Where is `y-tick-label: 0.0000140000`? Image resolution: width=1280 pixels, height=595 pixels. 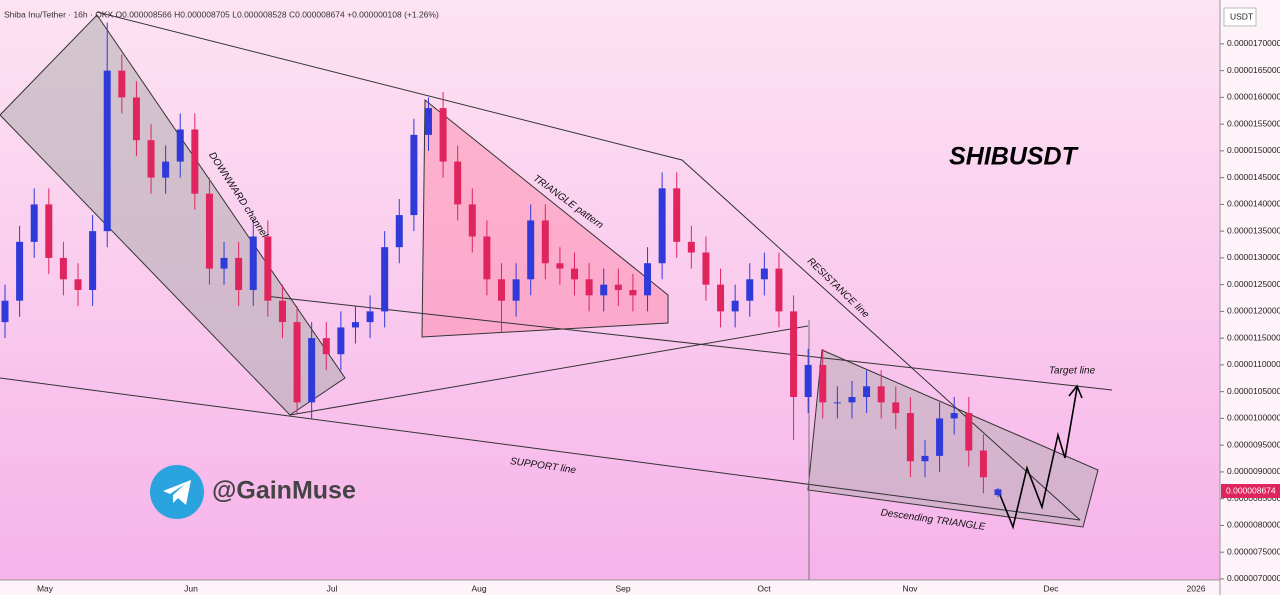
y-tick-label: 0.0000140000 is located at coordinates (1253, 204).